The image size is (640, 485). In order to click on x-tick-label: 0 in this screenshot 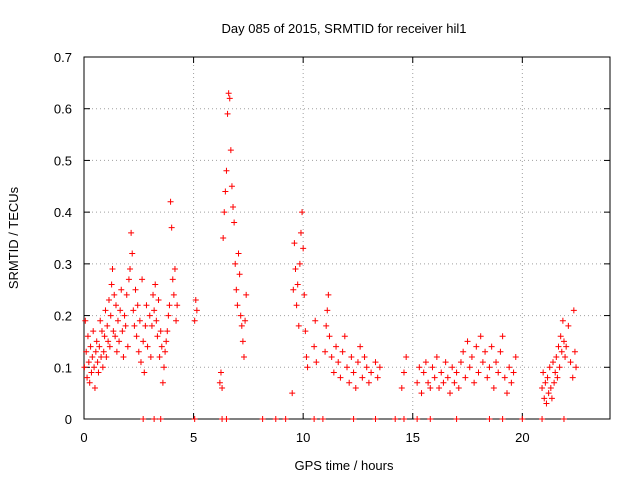, I will do `click(83, 437)`.